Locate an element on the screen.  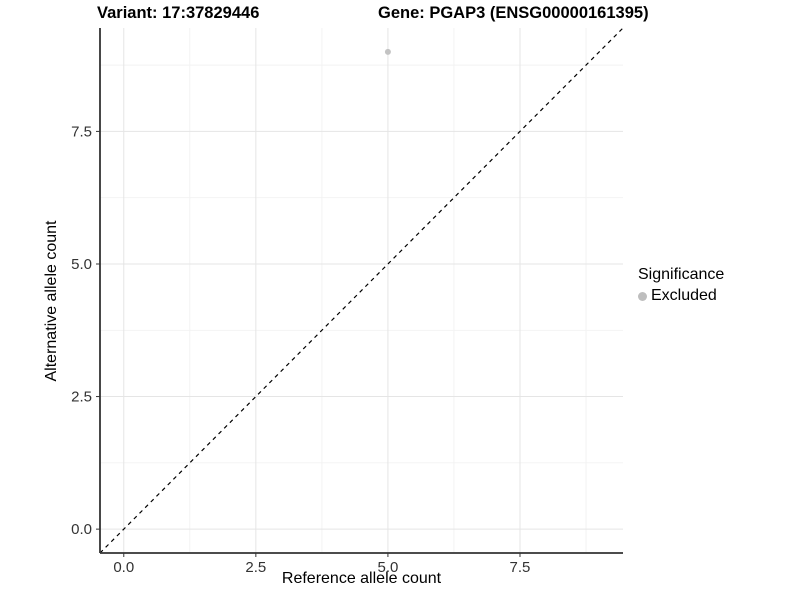
legend-marker-circle-icon is located at coordinates (642, 296).